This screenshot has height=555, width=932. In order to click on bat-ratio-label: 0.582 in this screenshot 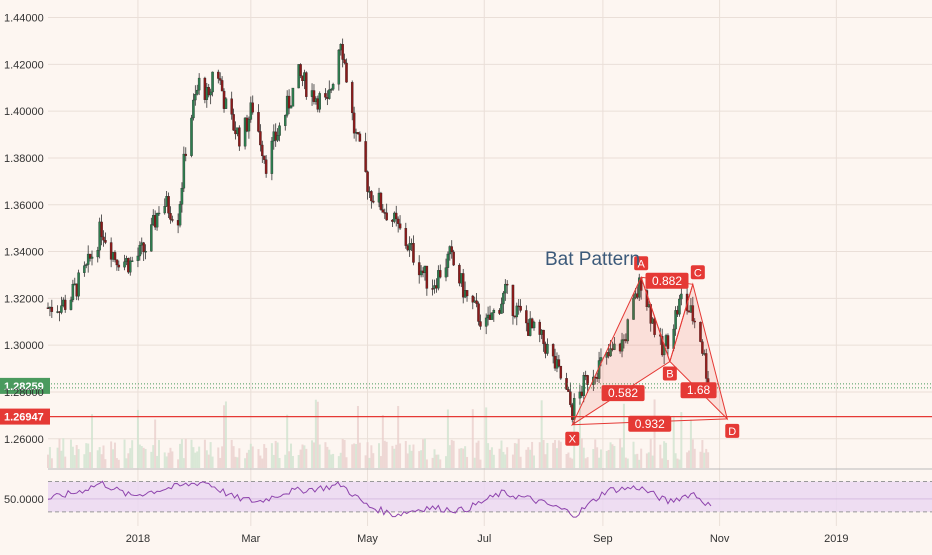, I will do `click(623, 393)`.